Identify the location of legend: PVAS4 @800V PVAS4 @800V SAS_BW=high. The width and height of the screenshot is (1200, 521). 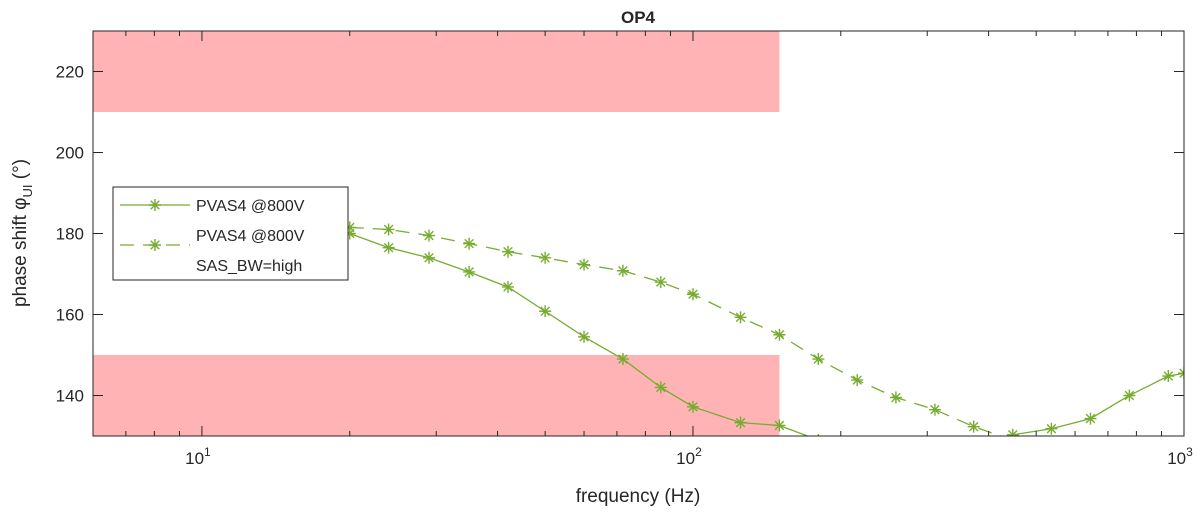
(230, 233).